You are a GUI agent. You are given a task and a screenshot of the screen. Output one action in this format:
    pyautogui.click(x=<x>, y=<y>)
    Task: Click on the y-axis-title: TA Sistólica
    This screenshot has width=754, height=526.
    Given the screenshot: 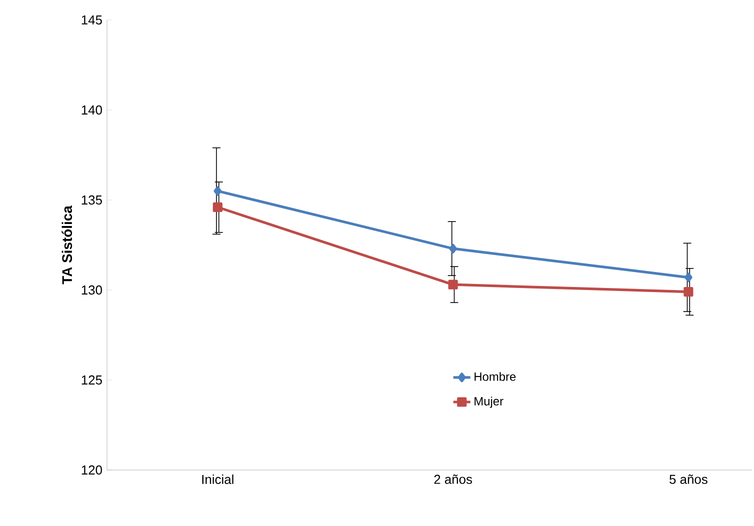 What is the action you would take?
    pyautogui.click(x=67, y=245)
    